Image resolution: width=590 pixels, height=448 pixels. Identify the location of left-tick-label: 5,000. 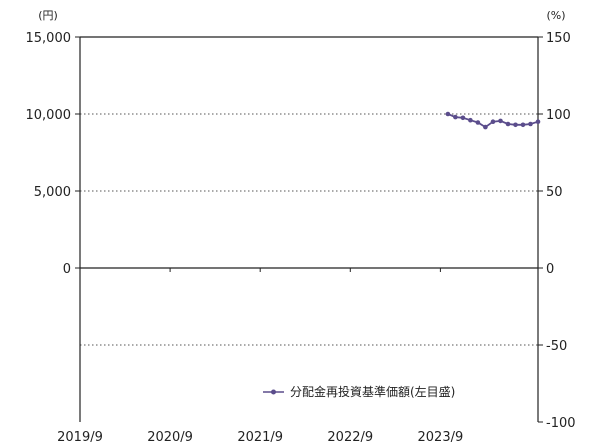
(52, 192).